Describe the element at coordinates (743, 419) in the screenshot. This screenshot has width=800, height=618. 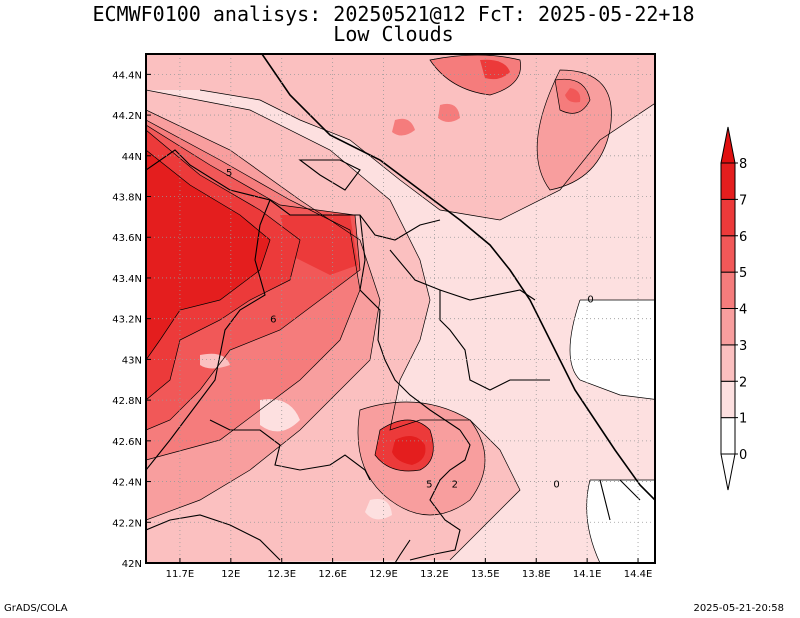
I see `colorbar-label: 1` at that location.